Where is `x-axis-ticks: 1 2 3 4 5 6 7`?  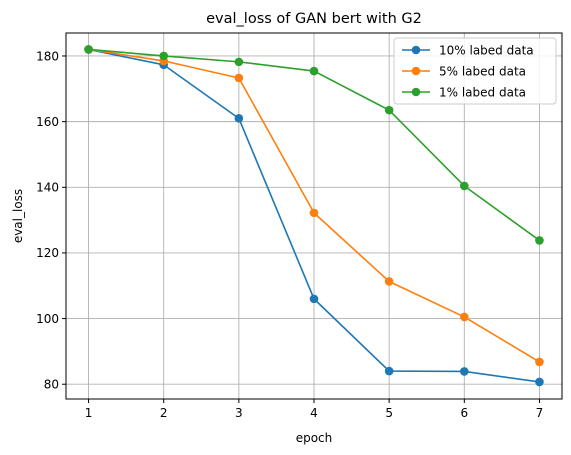 x-axis-ticks: 1 2 3 4 5 6 7 is located at coordinates (314, 409).